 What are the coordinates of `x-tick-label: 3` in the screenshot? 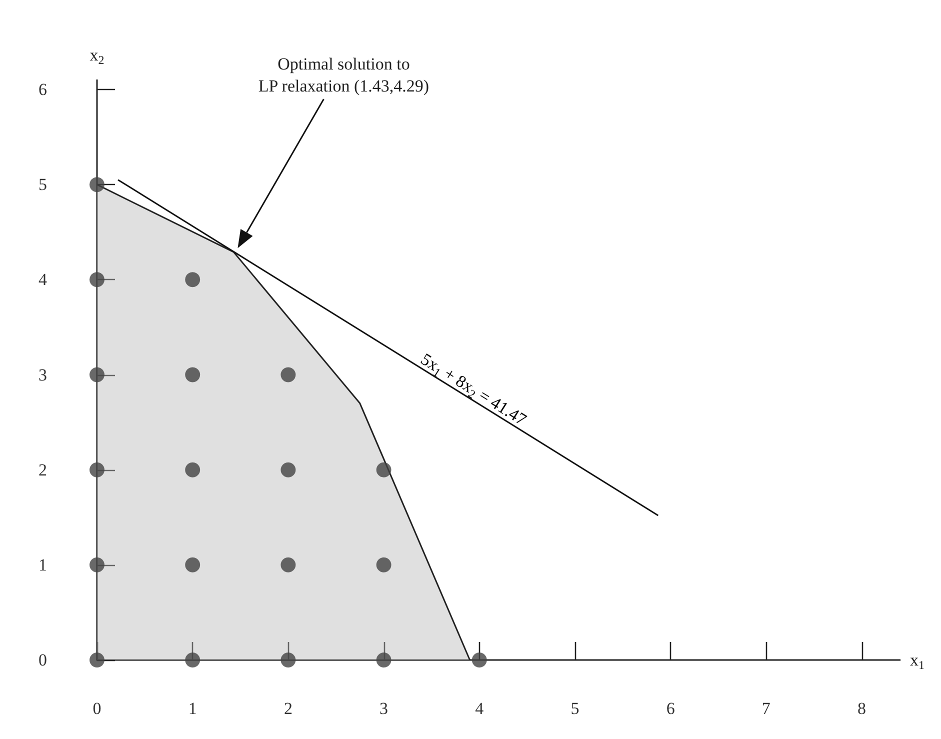 It's located at (384, 708).